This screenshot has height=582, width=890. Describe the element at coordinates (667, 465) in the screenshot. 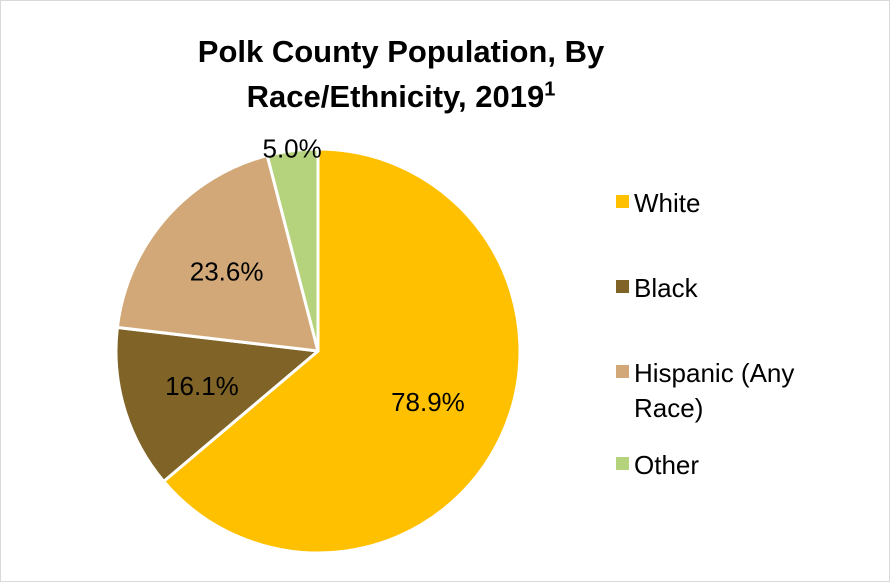

I see `legend-label-other: Other` at that location.